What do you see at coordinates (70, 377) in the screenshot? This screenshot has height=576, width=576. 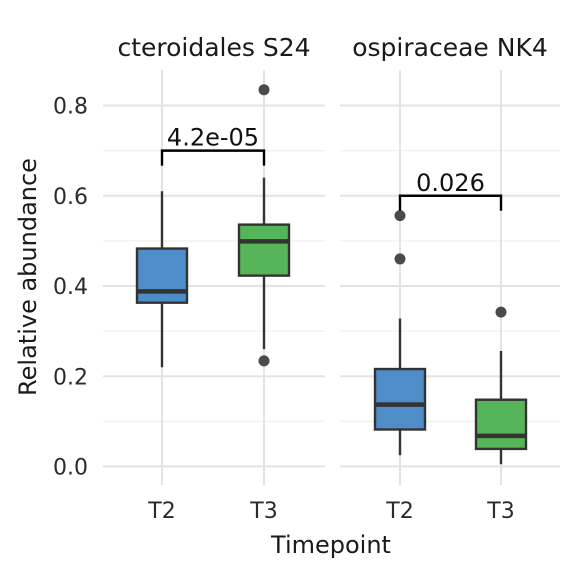 I see `y-tick-label: 0.2` at bounding box center [70, 377].